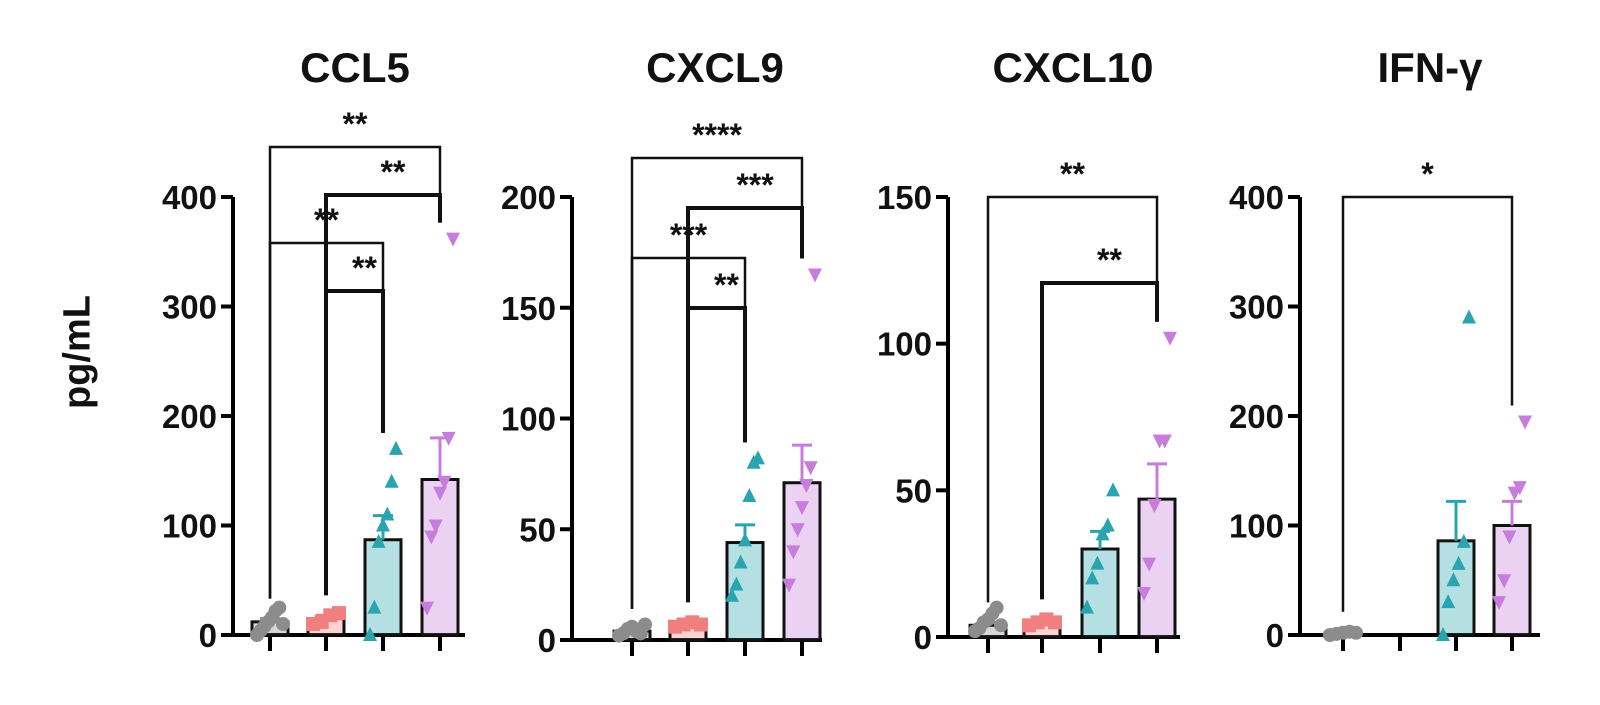  What do you see at coordinates (355, 67) in the screenshot?
I see `panel1-title: CCL5` at bounding box center [355, 67].